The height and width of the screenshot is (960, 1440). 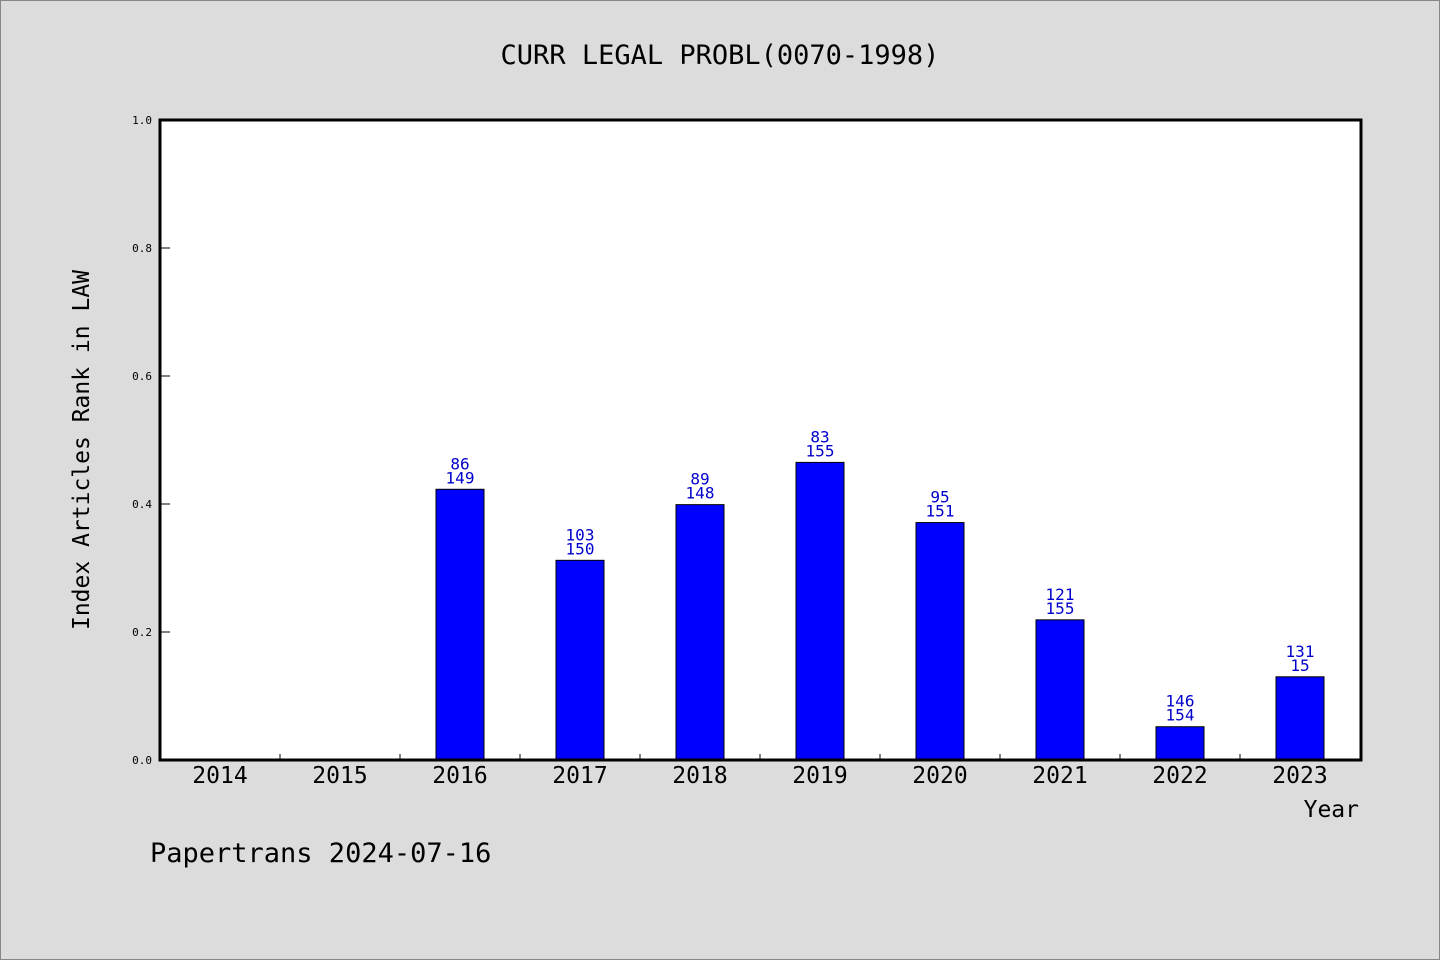 I want to click on x-tick-label-2020: 2020, so click(x=939, y=776).